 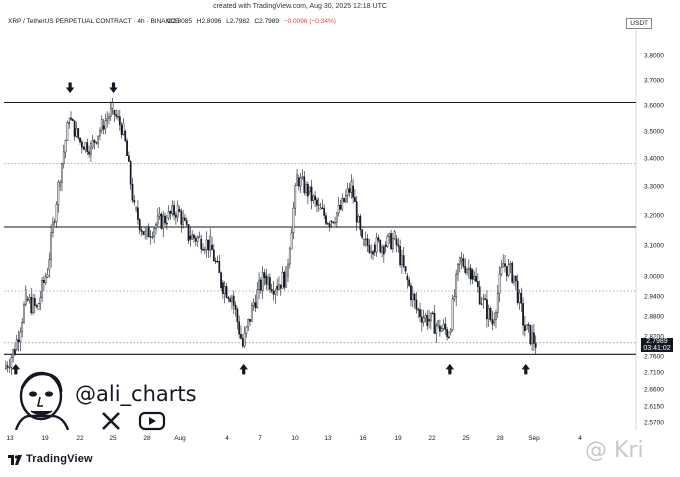 What do you see at coordinates (80, 438) in the screenshot?
I see `x-tick-label: 22` at bounding box center [80, 438].